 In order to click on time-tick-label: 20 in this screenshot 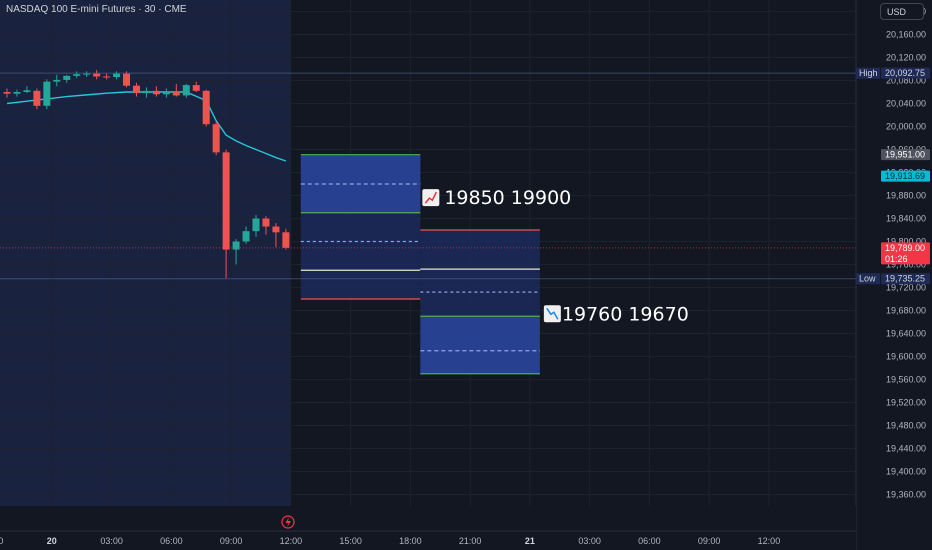, I will do `click(52, 541)`.